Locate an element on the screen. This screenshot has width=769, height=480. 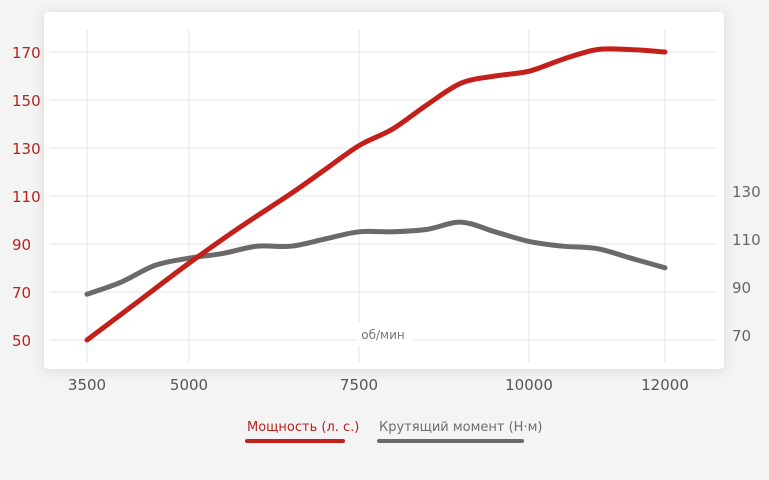
x-tick-label: 10000 is located at coordinates (529, 385).